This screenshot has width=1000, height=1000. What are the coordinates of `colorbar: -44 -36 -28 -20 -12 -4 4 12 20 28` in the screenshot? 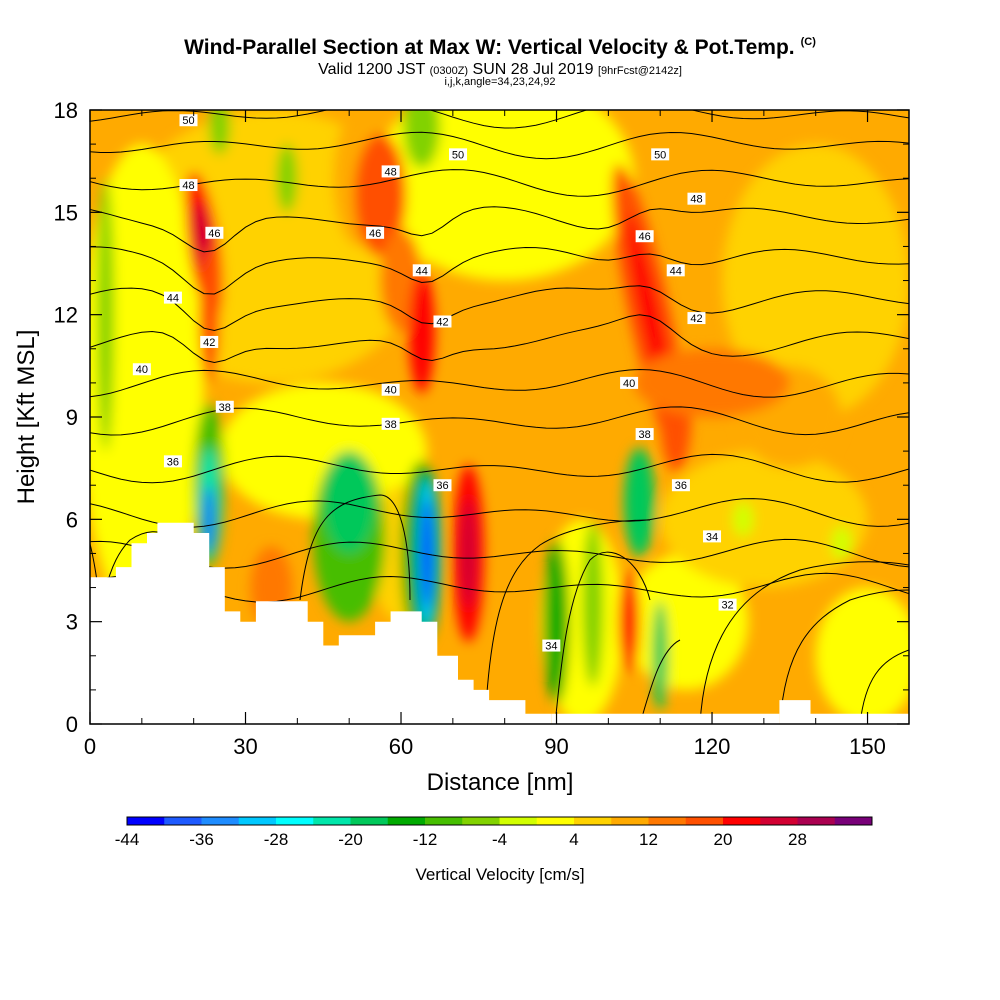 It's located at (494, 832).